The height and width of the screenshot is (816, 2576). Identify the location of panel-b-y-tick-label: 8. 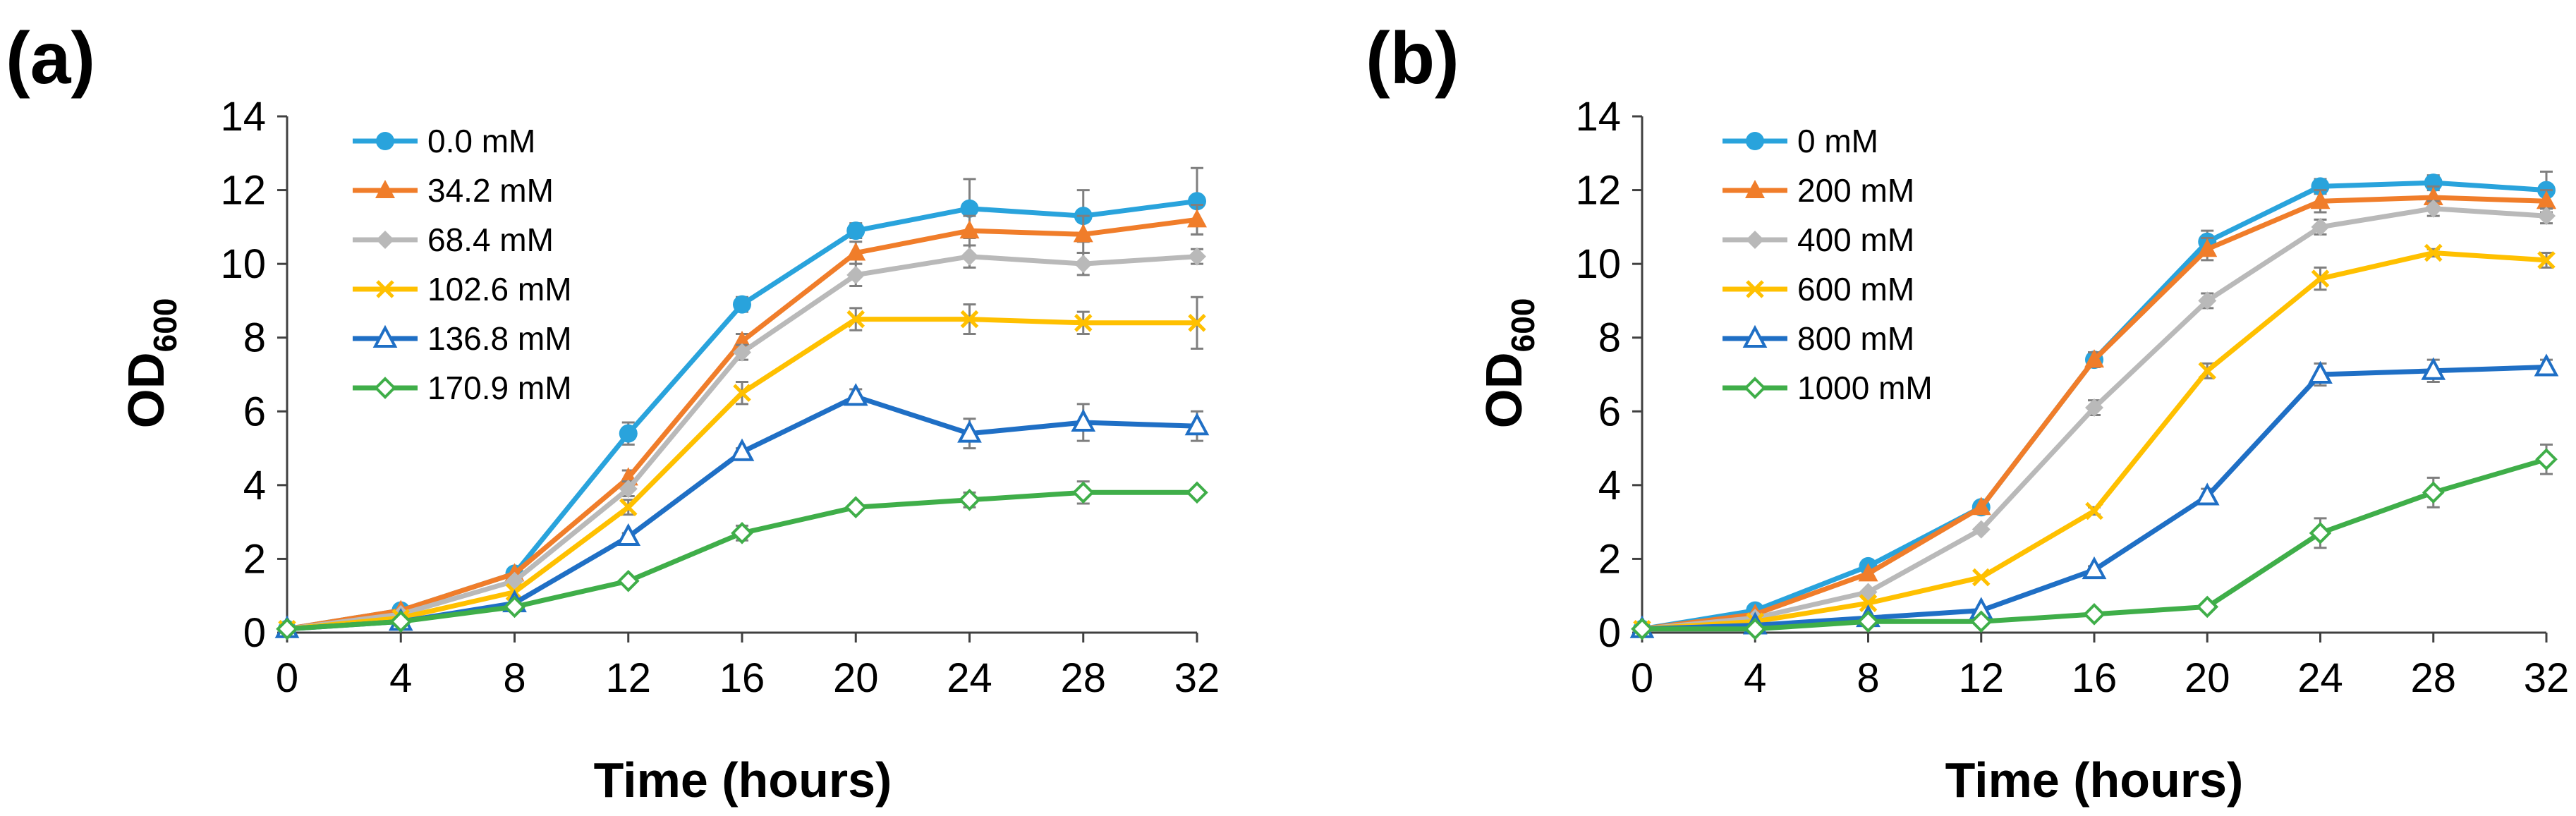
(1609, 338).